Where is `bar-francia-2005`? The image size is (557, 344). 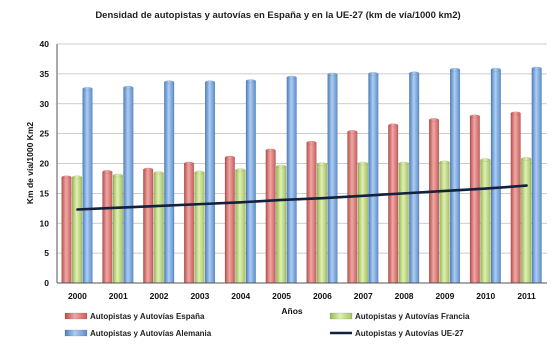
bar-francia-2005 is located at coordinates (281, 225).